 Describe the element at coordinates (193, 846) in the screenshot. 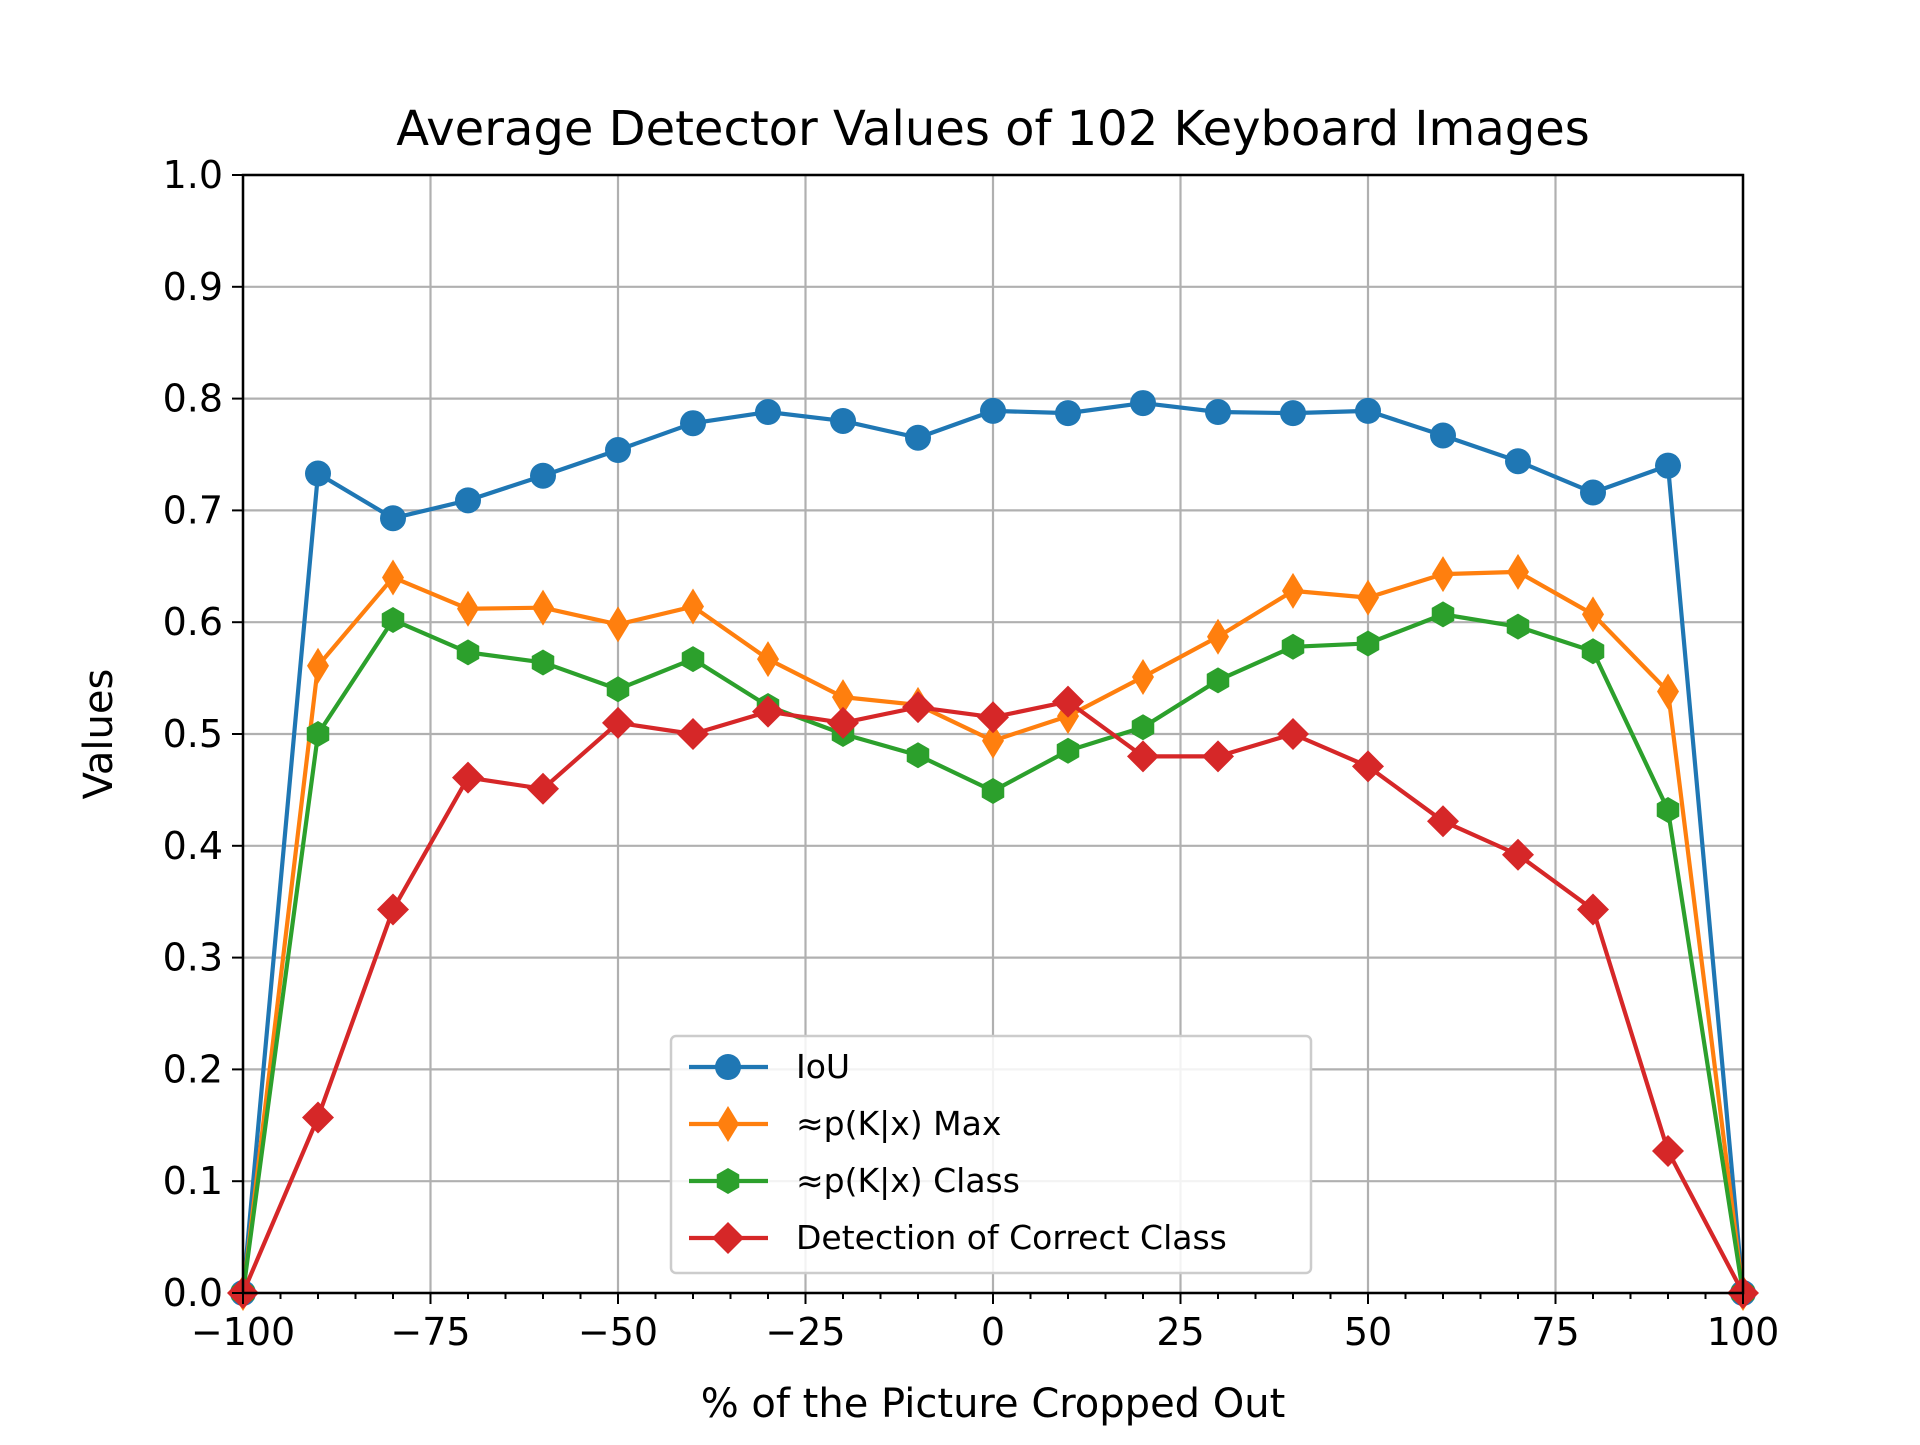

I see `y-tick-label: 0.4` at that location.